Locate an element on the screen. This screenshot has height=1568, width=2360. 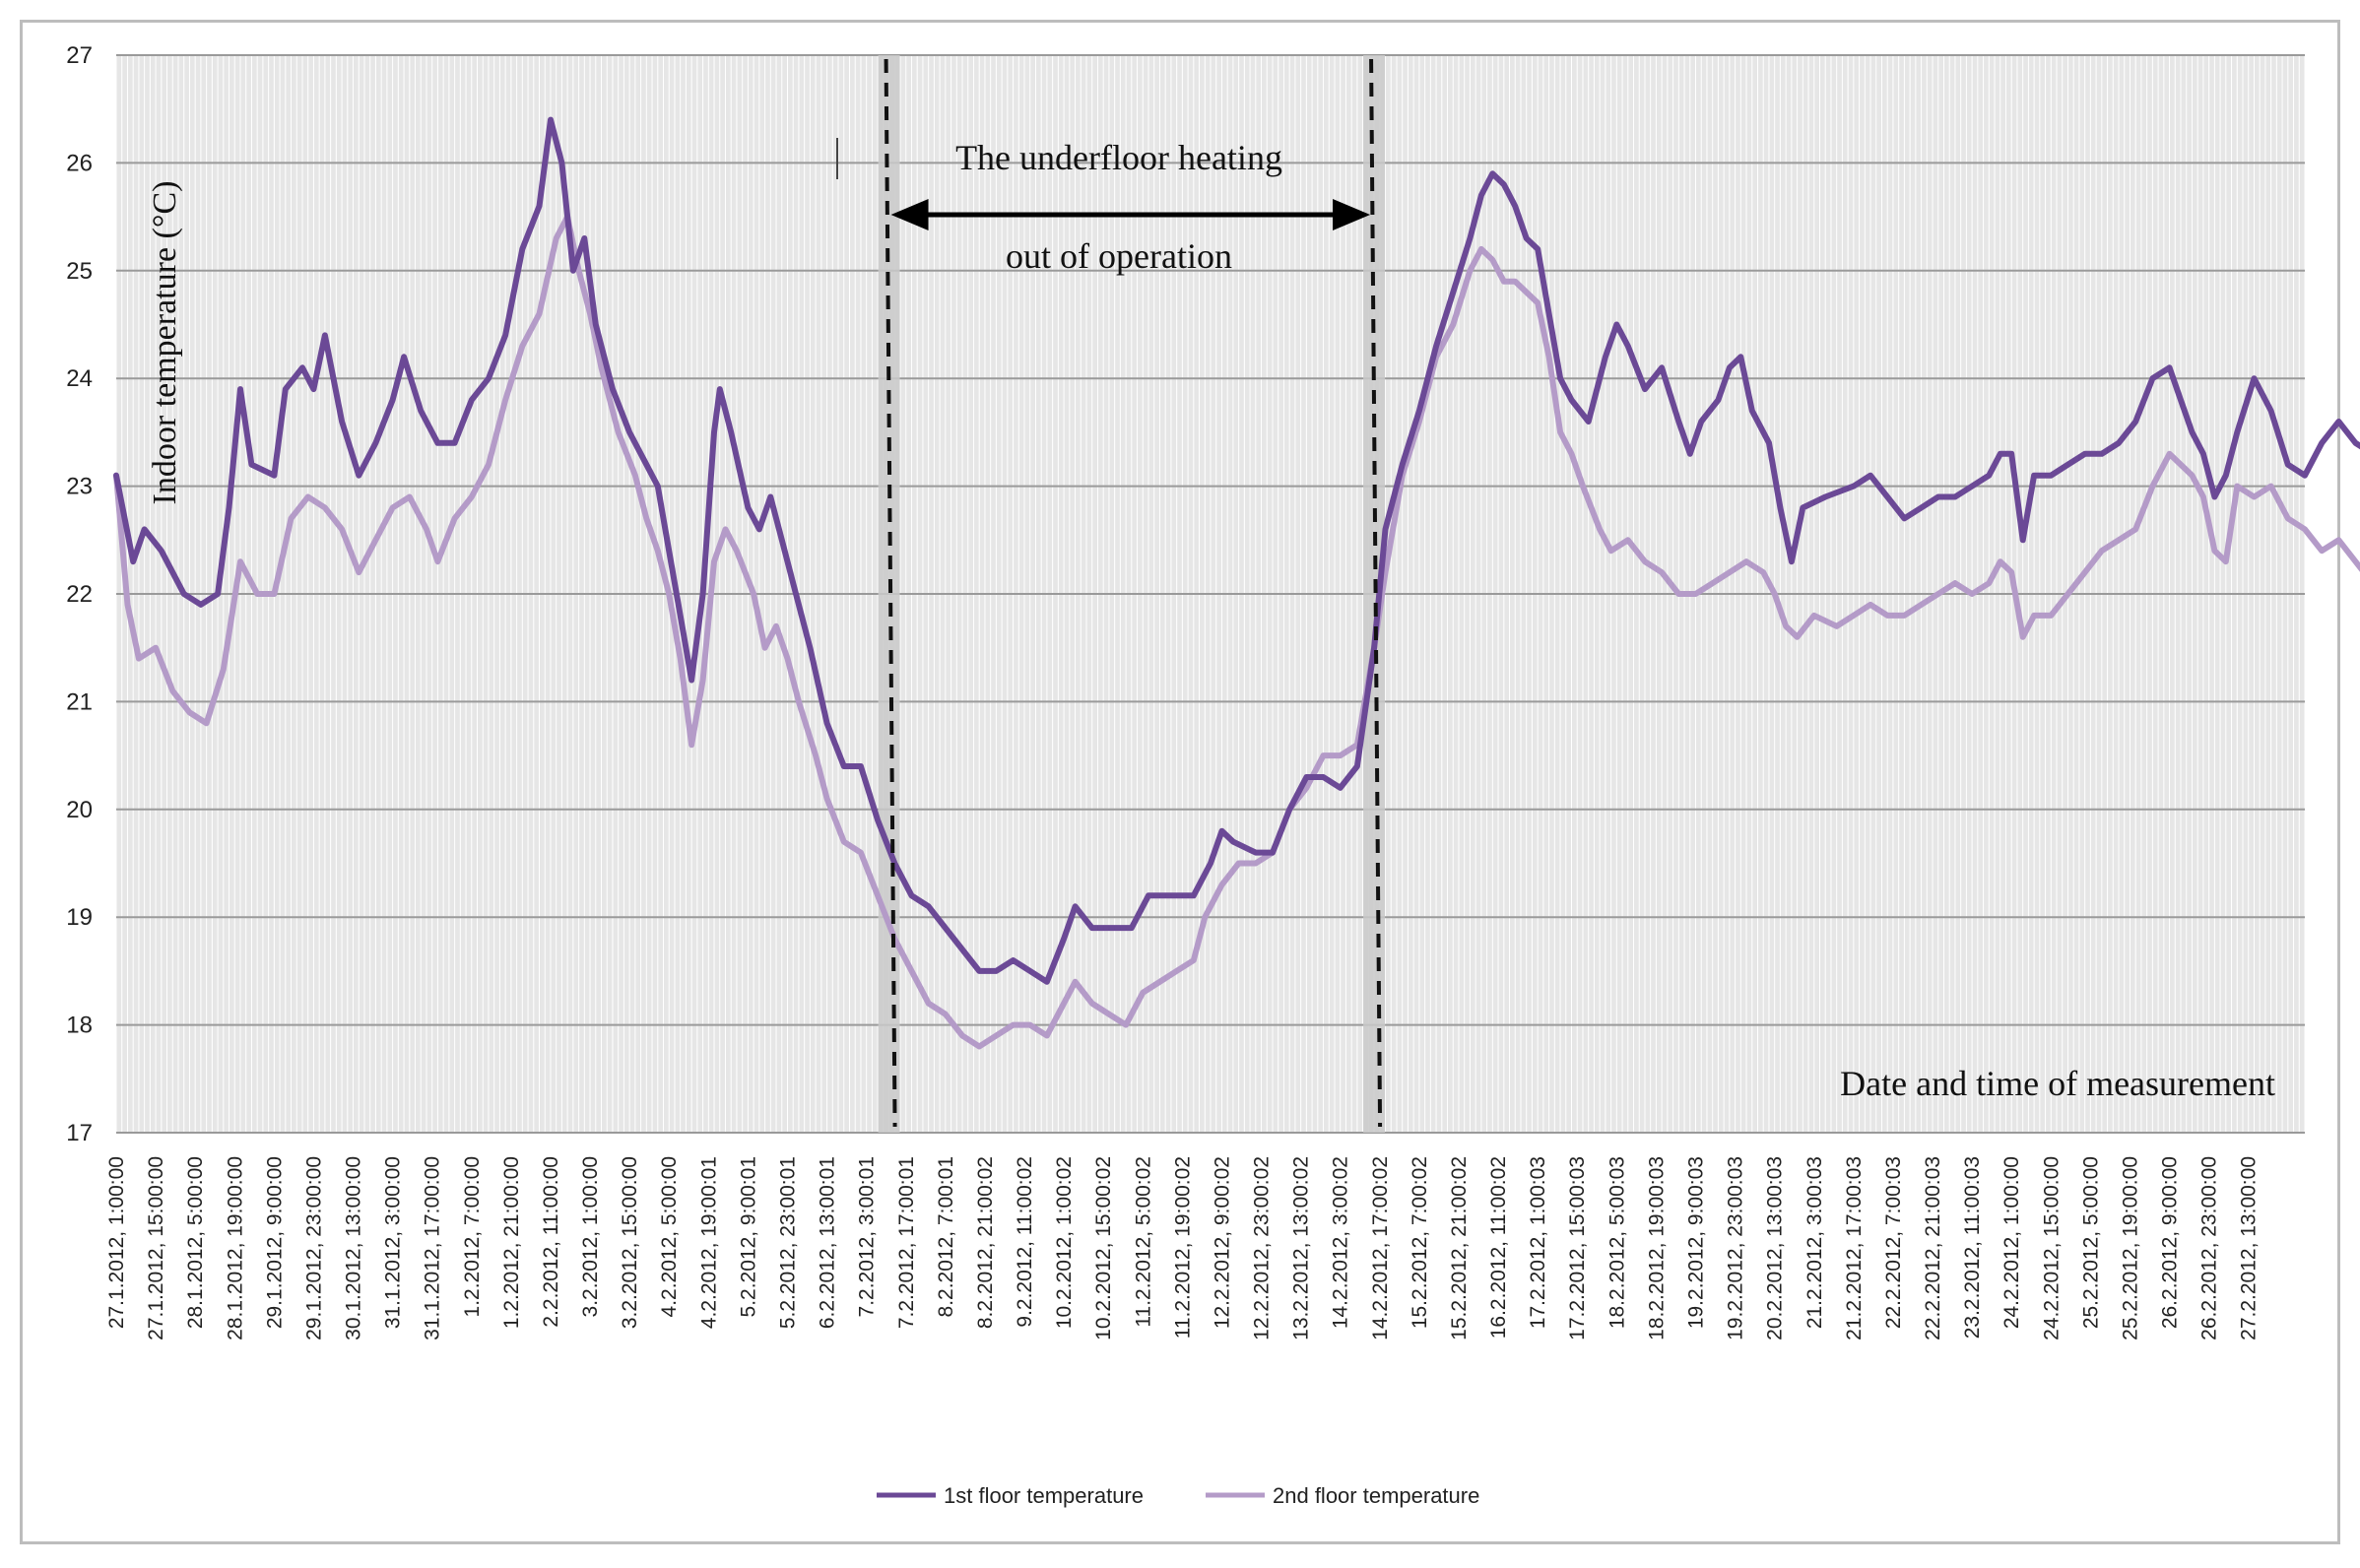
x-tick-label: 3.2.2012, 15:00:00 is located at coordinates (630, 1243).